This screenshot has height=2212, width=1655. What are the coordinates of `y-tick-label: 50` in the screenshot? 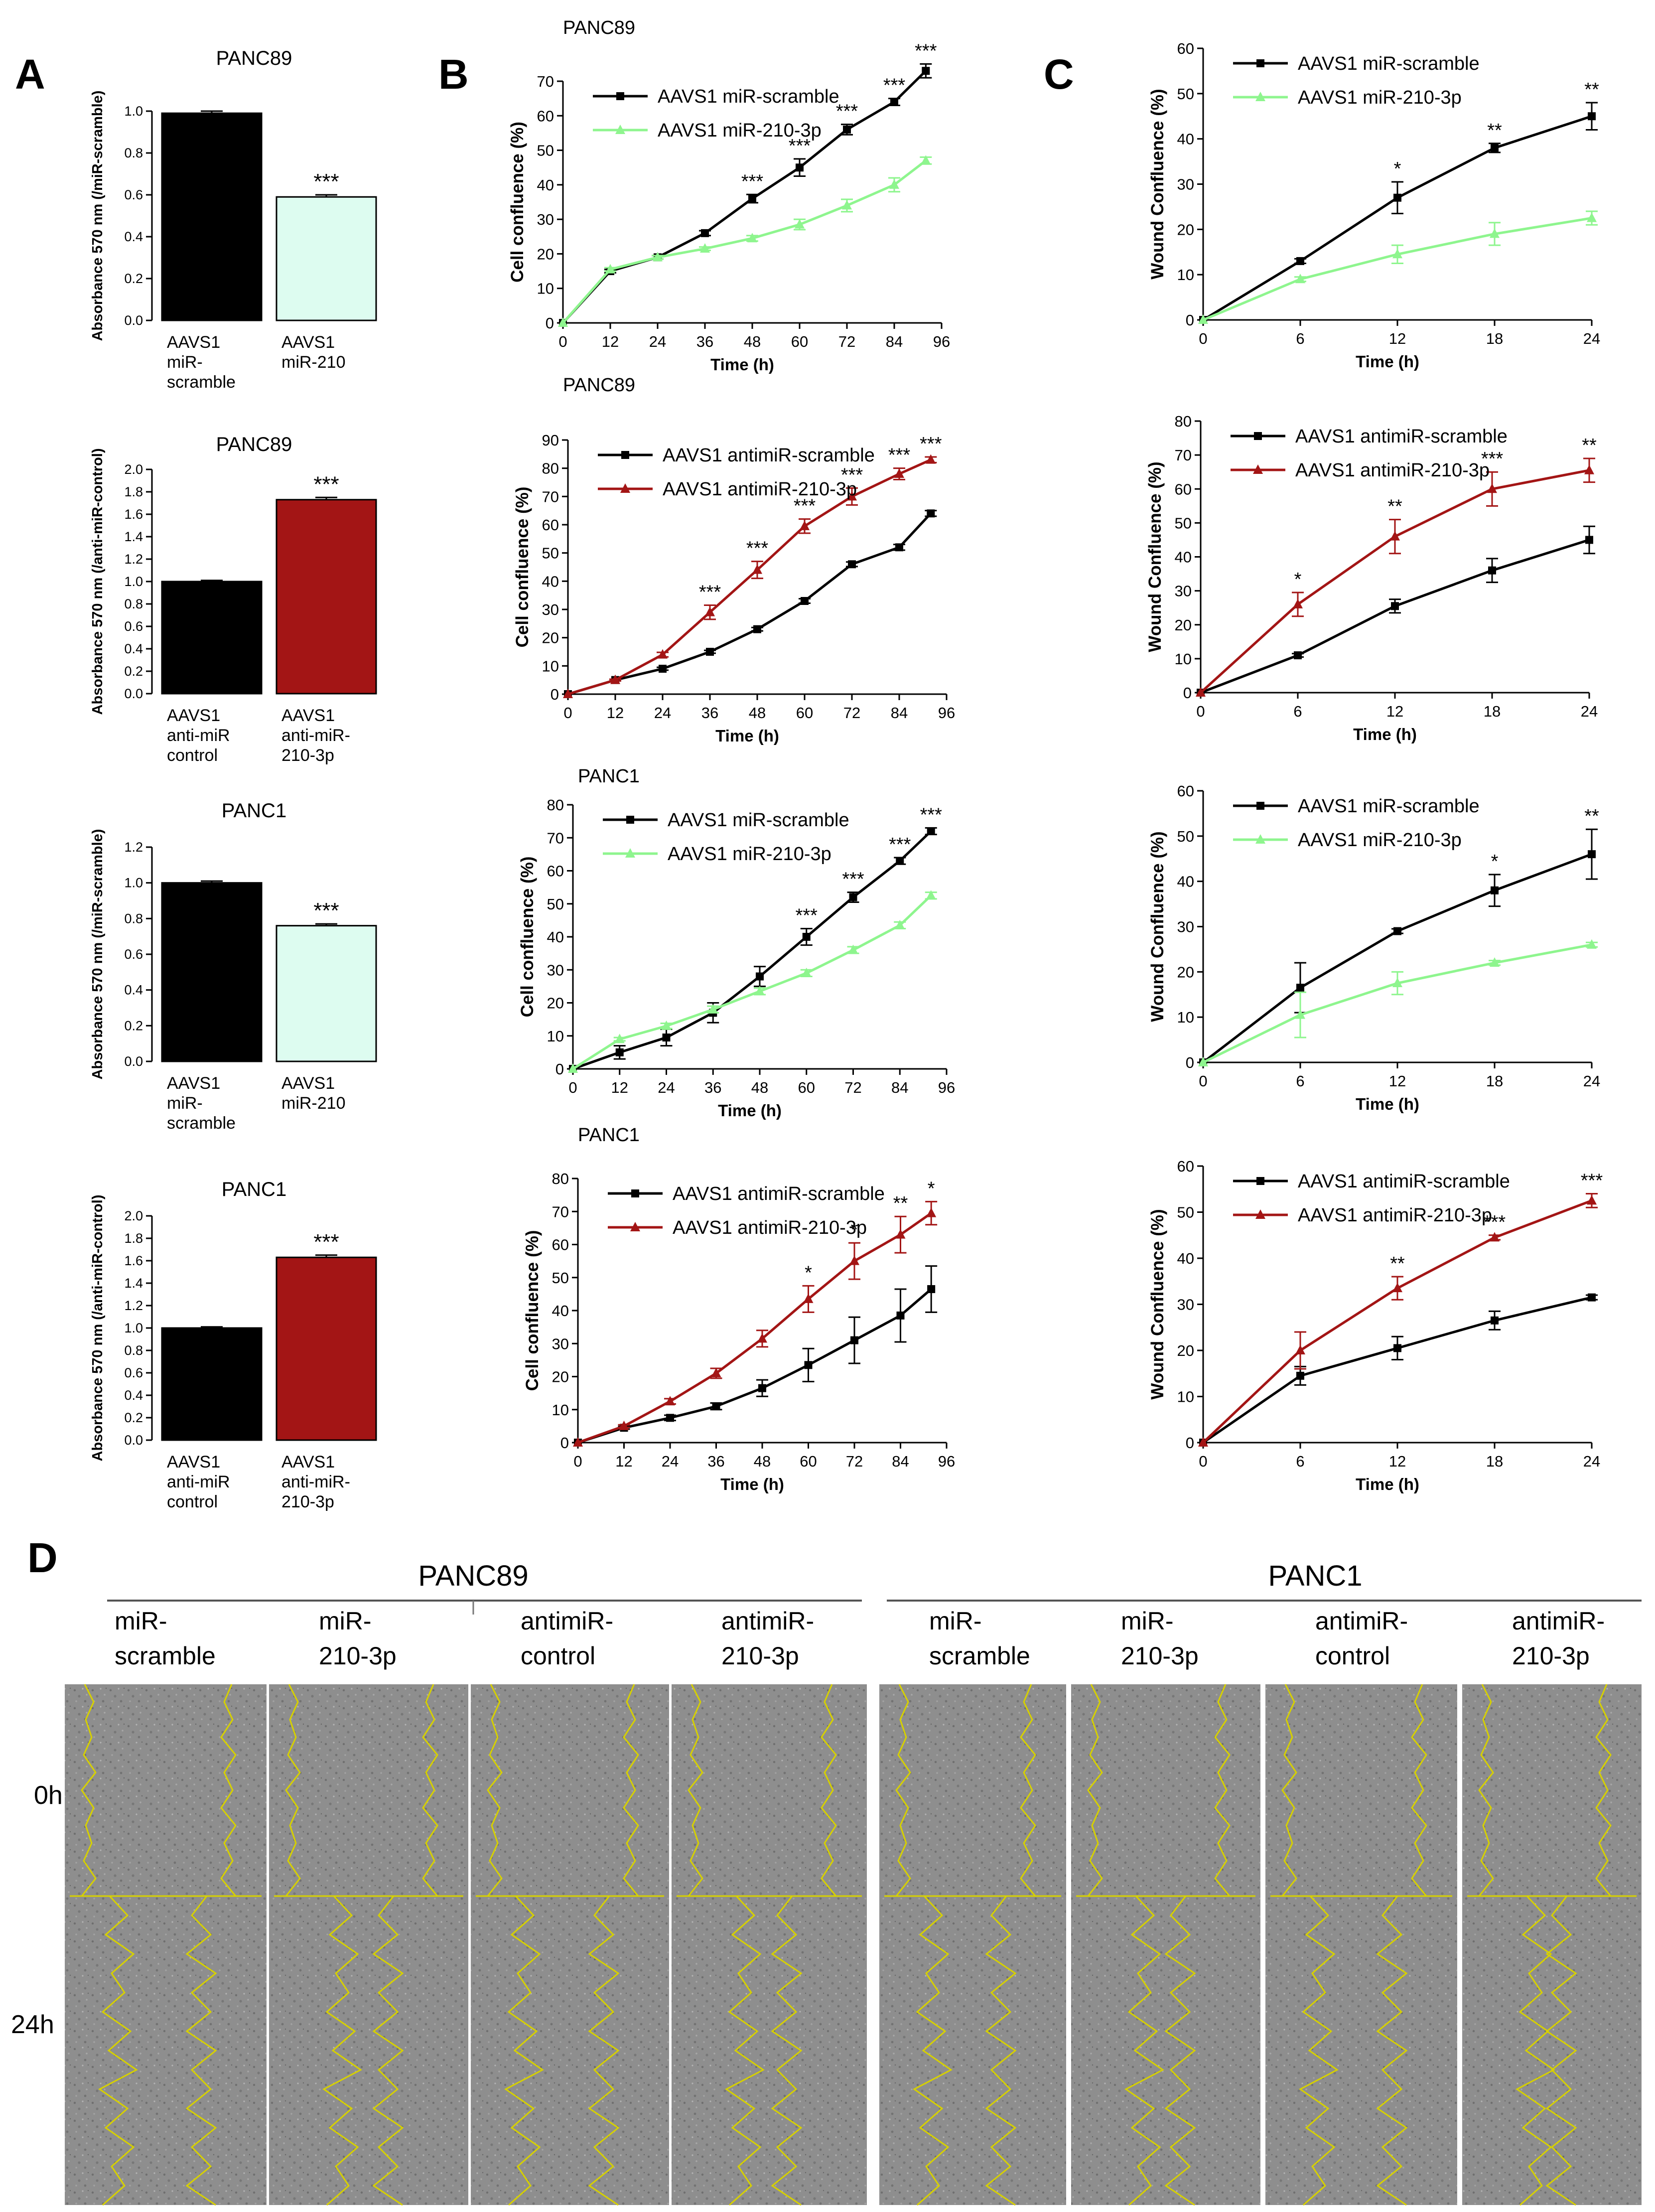 It's located at (1185, 94).